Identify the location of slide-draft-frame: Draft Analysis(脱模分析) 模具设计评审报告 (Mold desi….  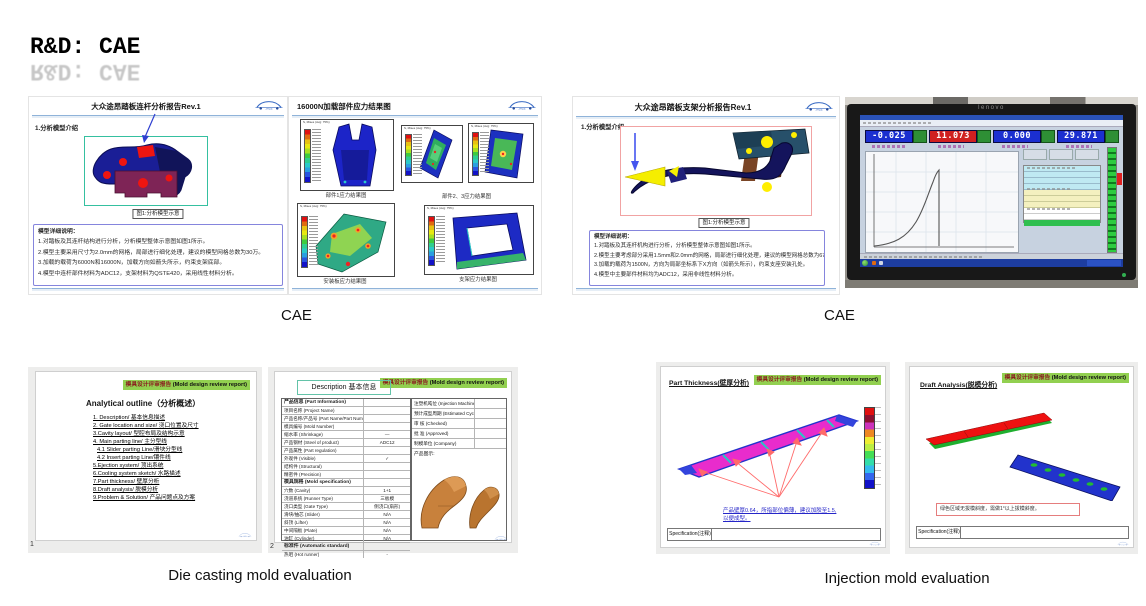
(1021, 458).